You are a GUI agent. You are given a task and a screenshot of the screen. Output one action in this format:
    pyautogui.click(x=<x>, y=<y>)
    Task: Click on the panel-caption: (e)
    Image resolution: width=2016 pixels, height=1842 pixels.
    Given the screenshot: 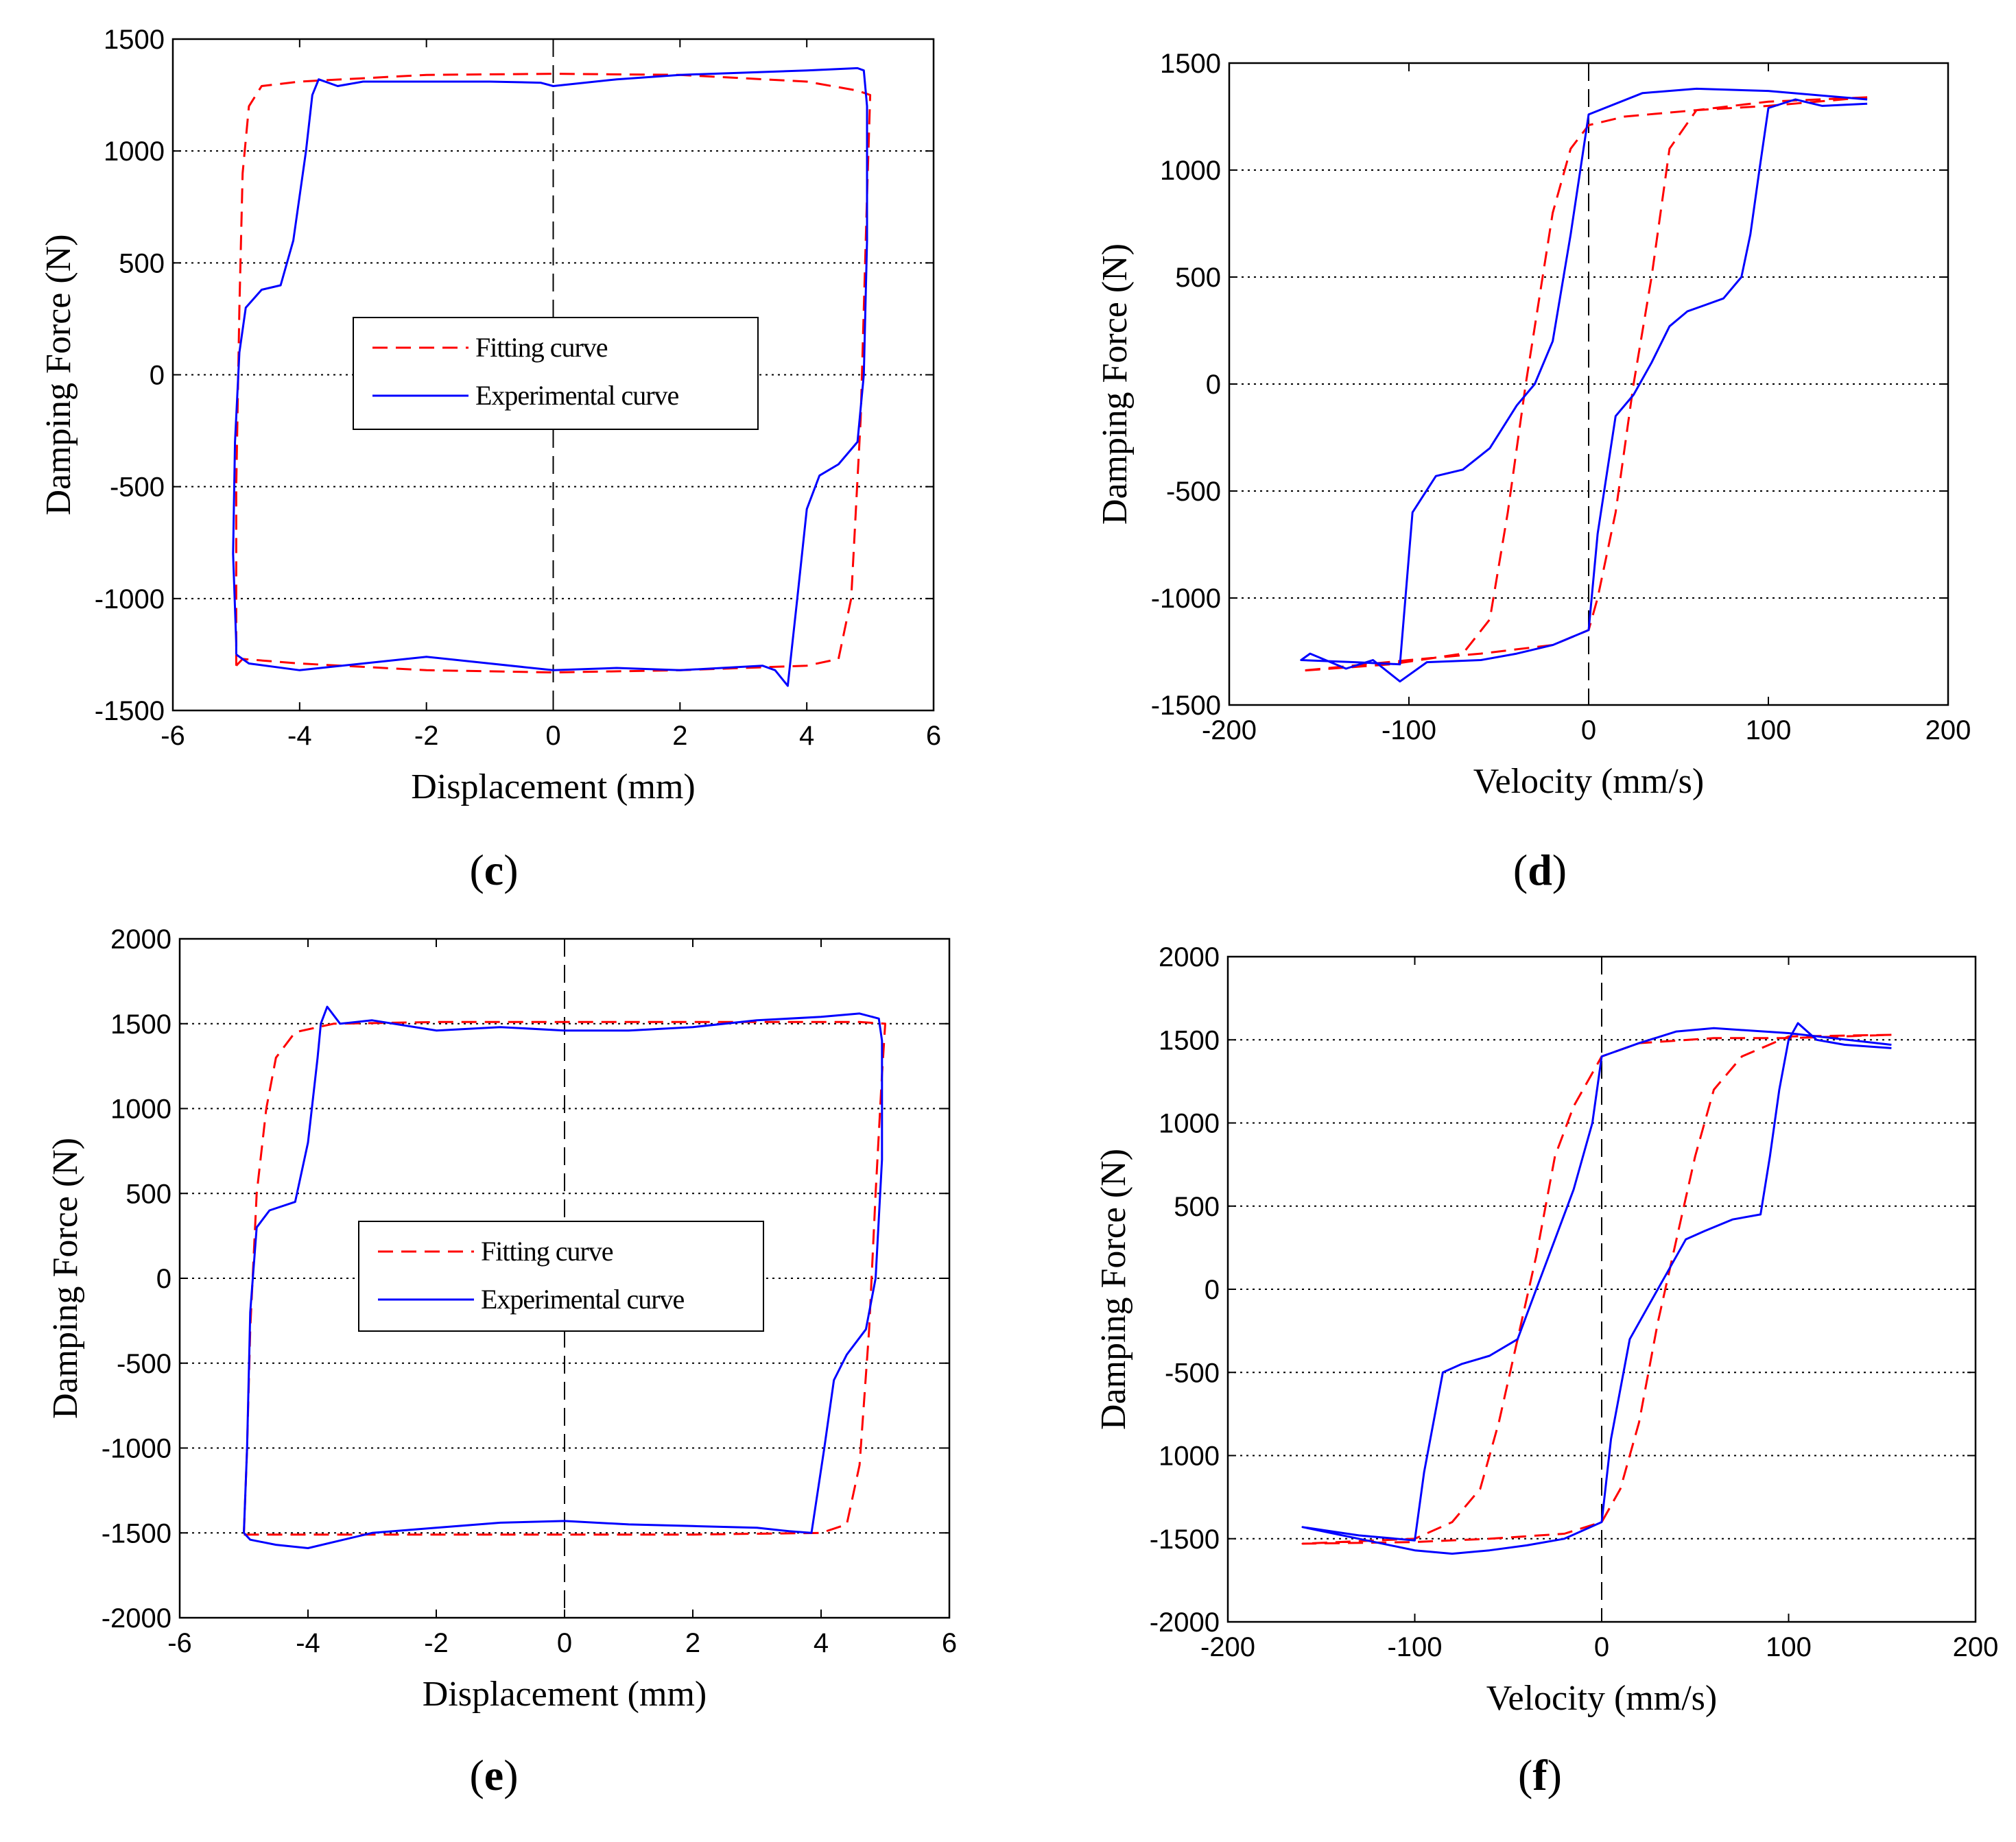 What is the action you would take?
    pyautogui.click(x=493, y=1775)
    